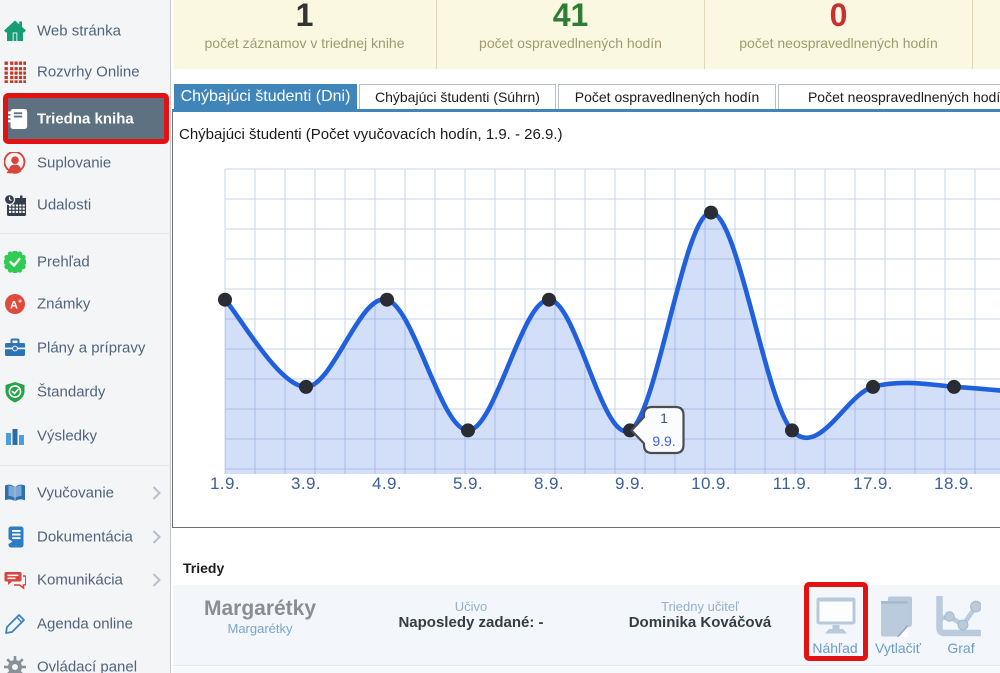 The height and width of the screenshot is (673, 1000). What do you see at coordinates (664, 418) in the screenshot?
I see `svg-text: 1` at bounding box center [664, 418].